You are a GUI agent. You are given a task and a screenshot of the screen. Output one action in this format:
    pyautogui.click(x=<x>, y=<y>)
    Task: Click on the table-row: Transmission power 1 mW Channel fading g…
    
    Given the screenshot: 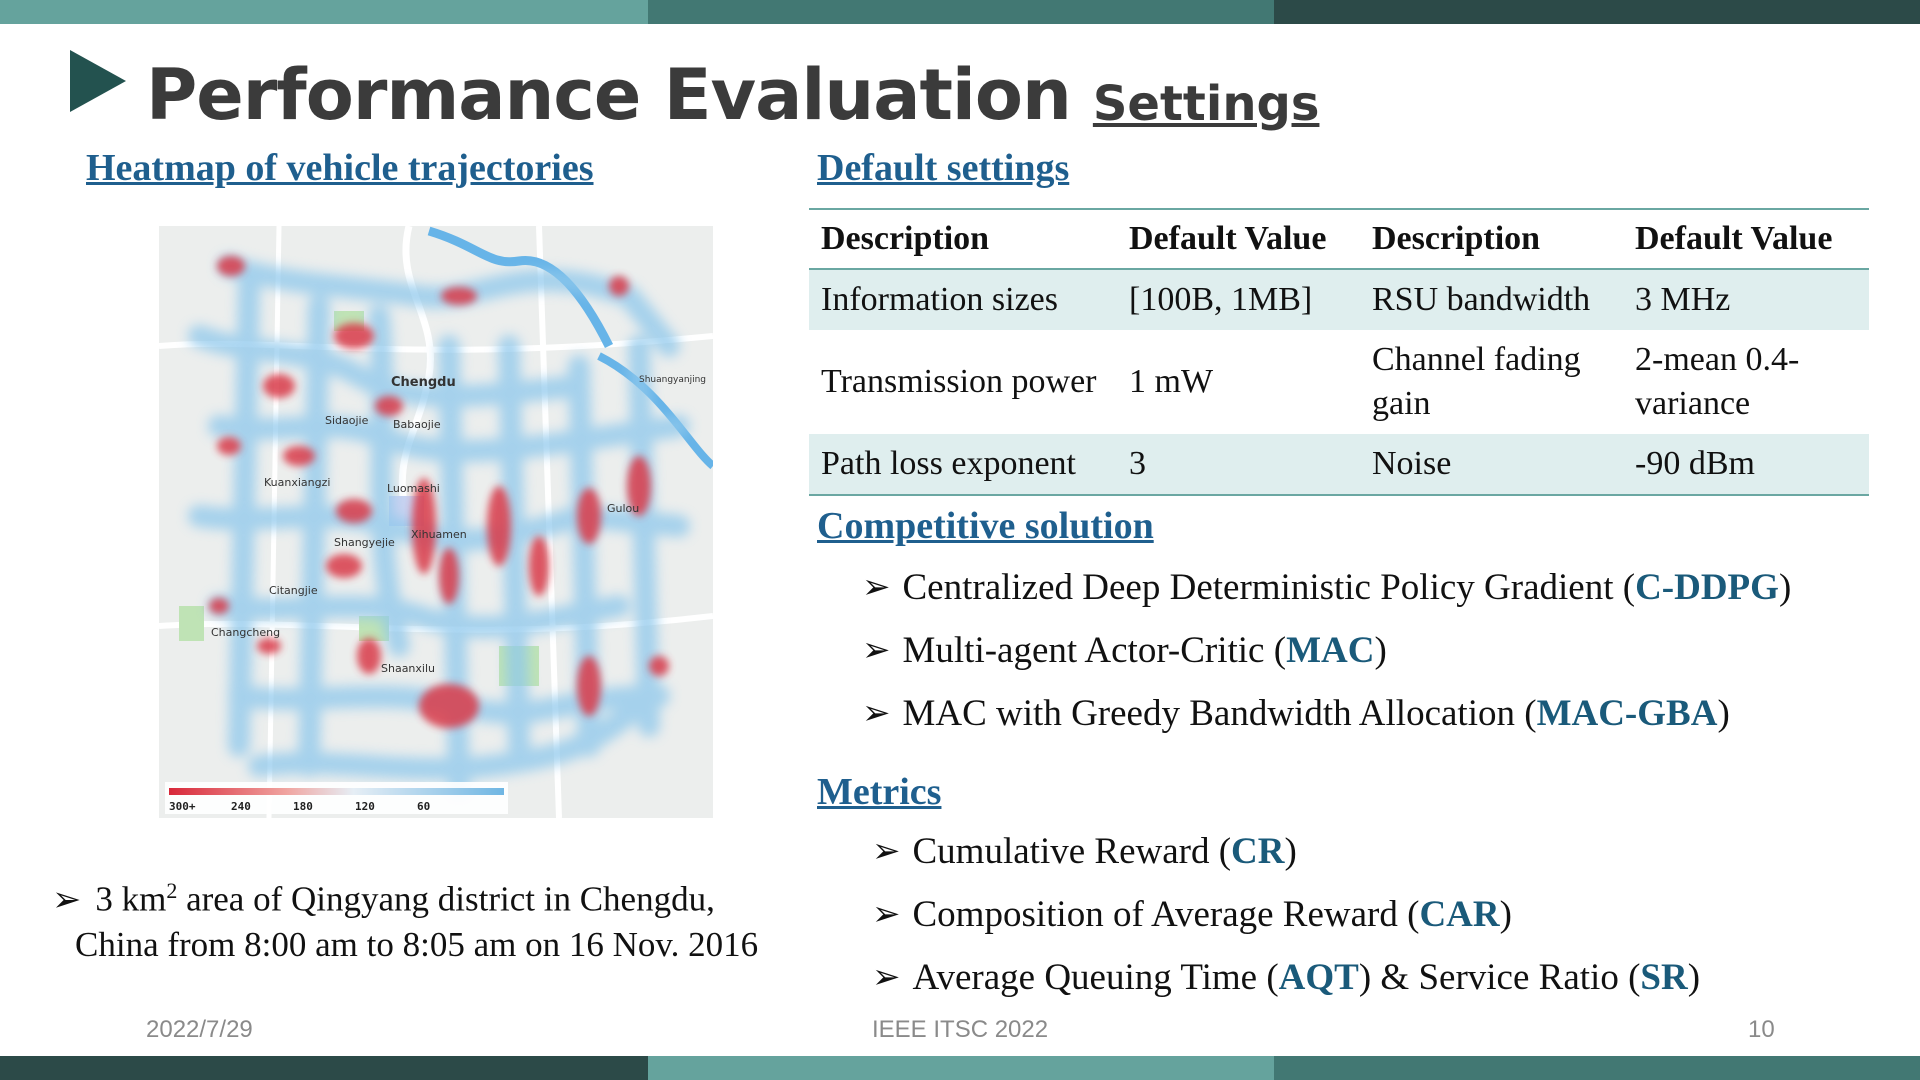 What is the action you would take?
    pyautogui.click(x=1339, y=382)
    